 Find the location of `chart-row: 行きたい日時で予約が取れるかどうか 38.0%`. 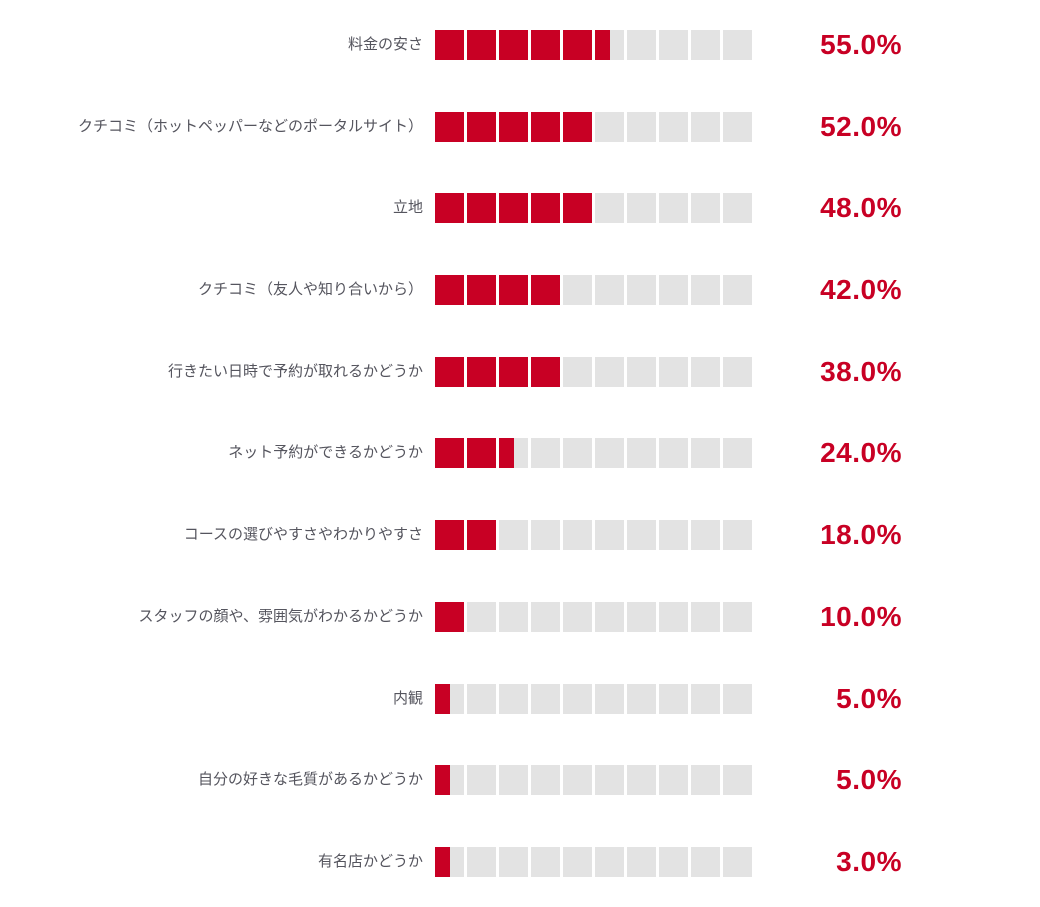

chart-row: 行きたい日時で予約が取れるかどうか 38.0% is located at coordinates (520, 371).